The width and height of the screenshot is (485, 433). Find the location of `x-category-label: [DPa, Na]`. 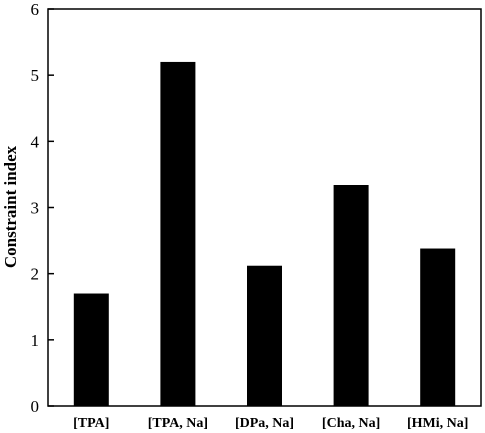

x-category-label: [DPa, Na] is located at coordinates (264, 423).